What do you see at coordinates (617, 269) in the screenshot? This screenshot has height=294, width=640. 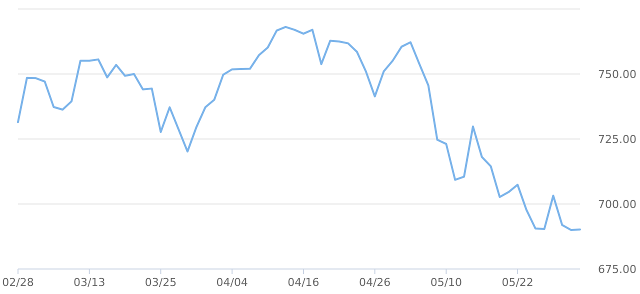 I see `y-tick-label: 675.00` at bounding box center [617, 269].